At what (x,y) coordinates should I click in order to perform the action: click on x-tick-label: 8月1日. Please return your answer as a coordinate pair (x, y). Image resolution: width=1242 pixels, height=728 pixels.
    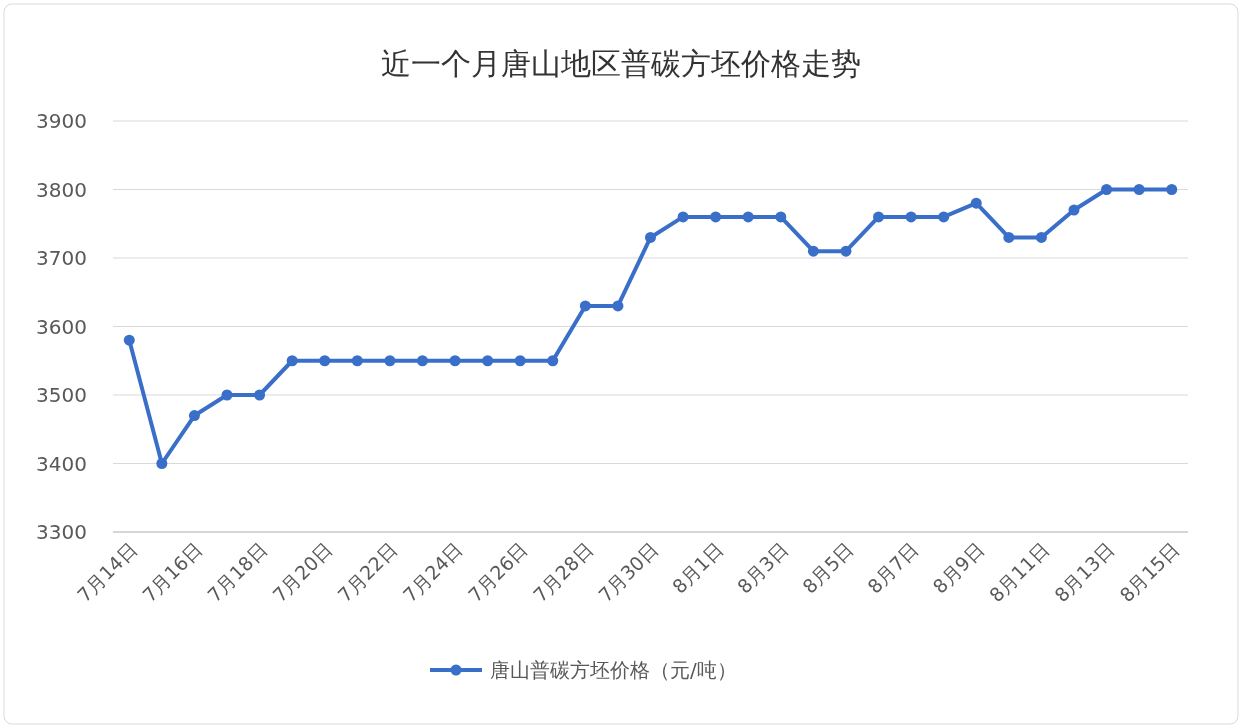
    Looking at the image, I should click on (697, 567).